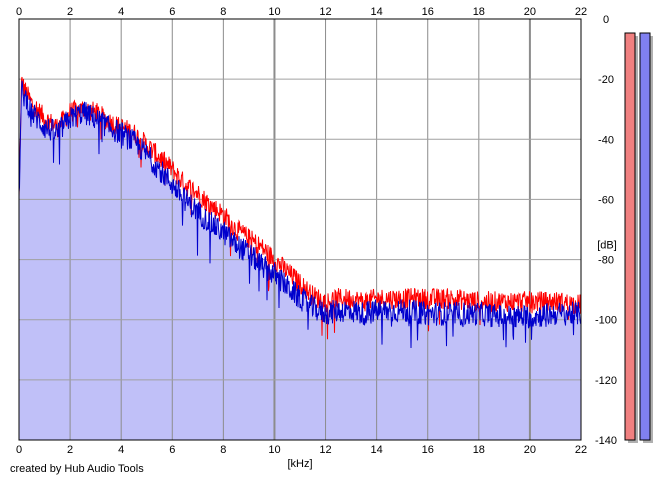 This screenshot has width=664, height=486. What do you see at coordinates (581, 450) in the screenshot?
I see `x-tick-label-bottom: 22` at bounding box center [581, 450].